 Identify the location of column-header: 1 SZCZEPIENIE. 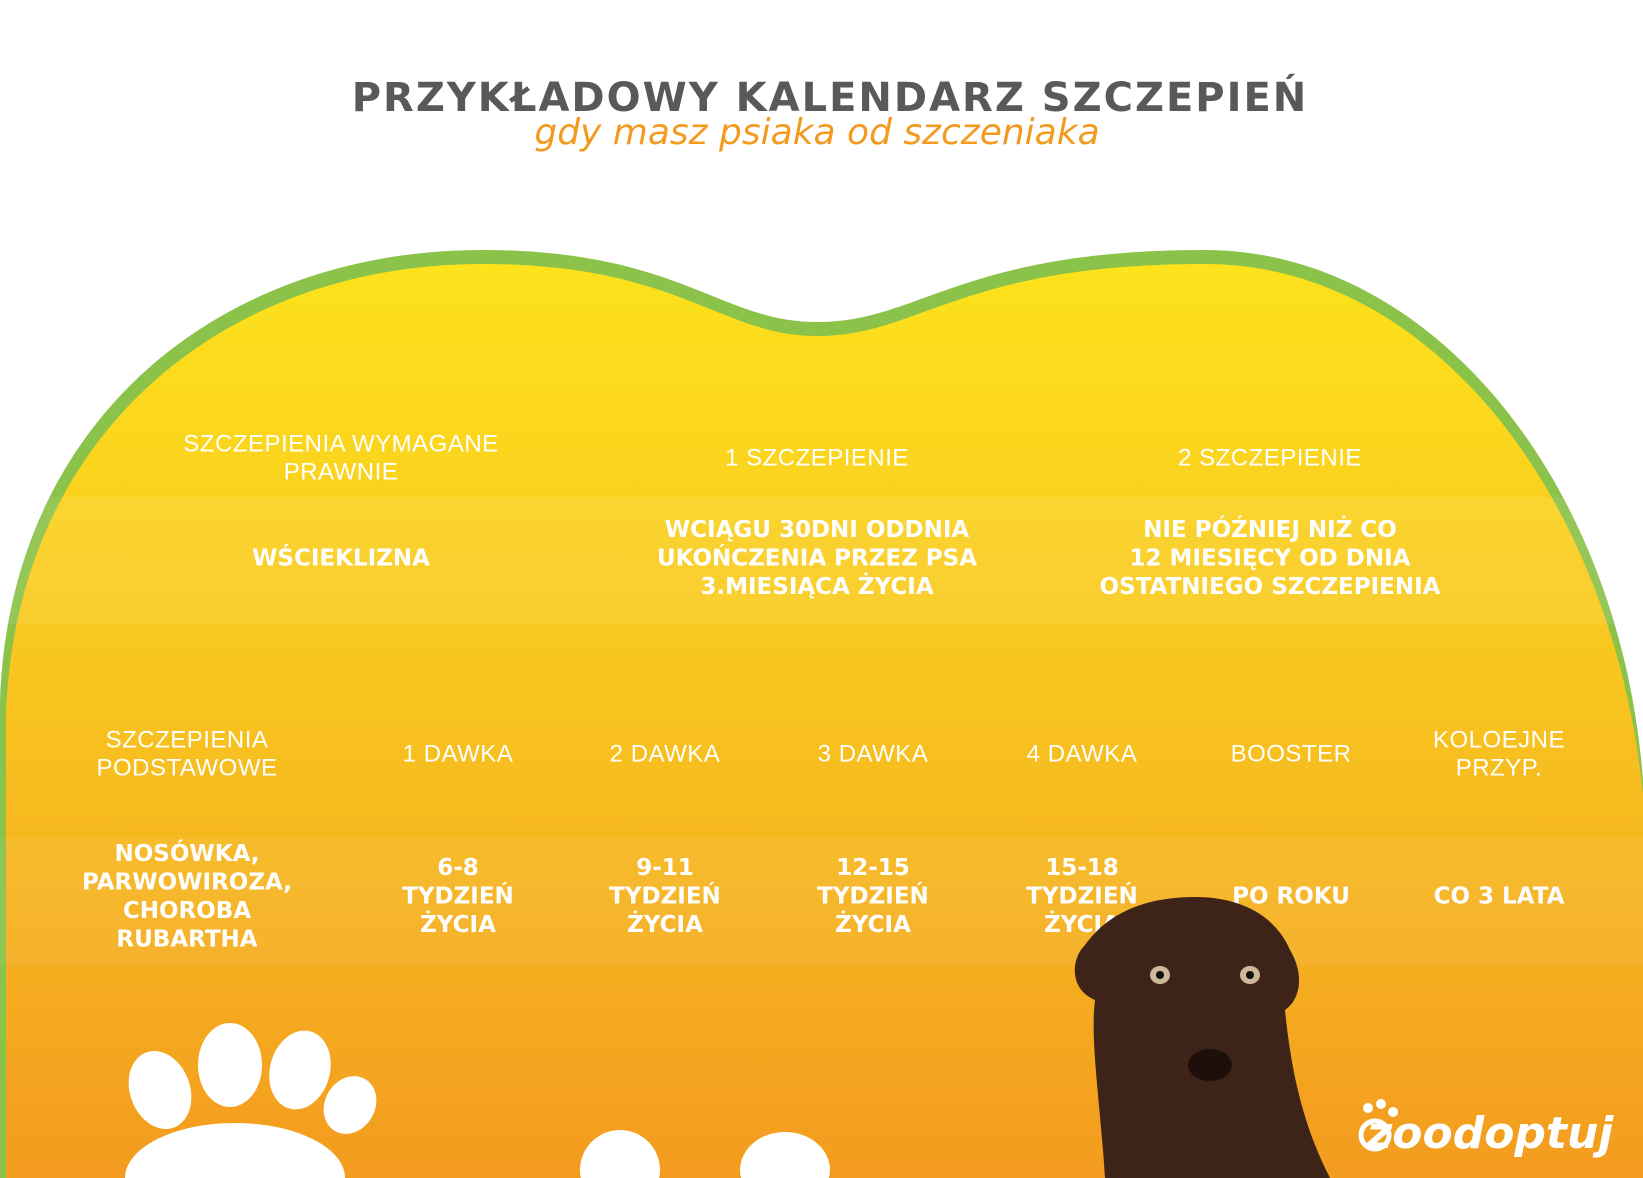
(817, 457).